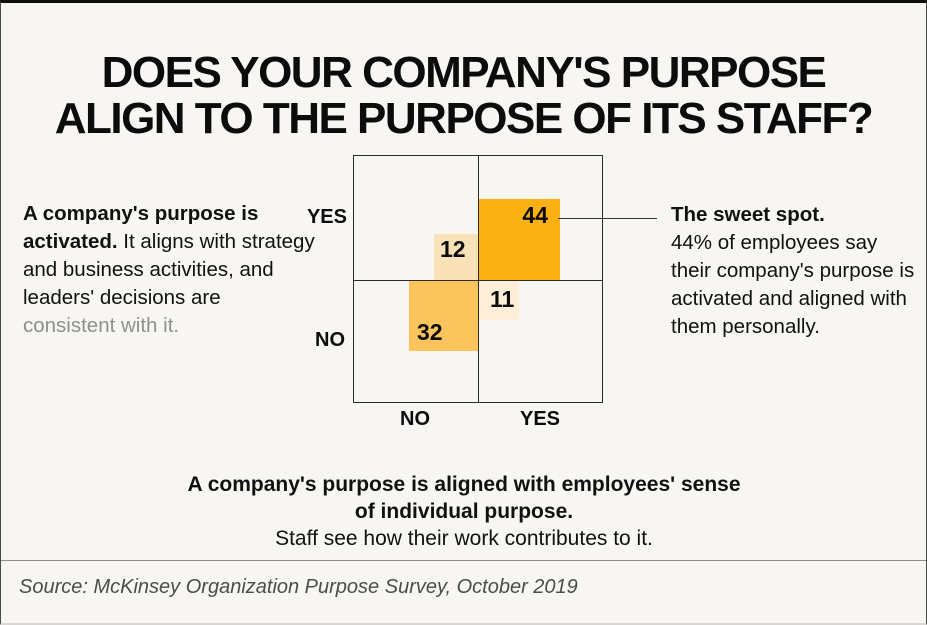 The height and width of the screenshot is (625, 927). I want to click on cell-value-32: 32, so click(430, 332).